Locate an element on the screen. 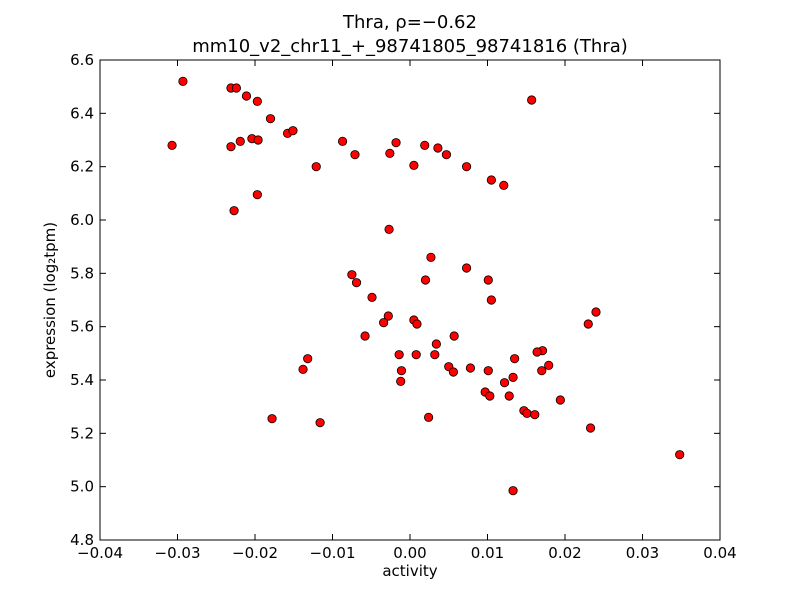  x-tick-label: 0.04 is located at coordinates (719, 553).